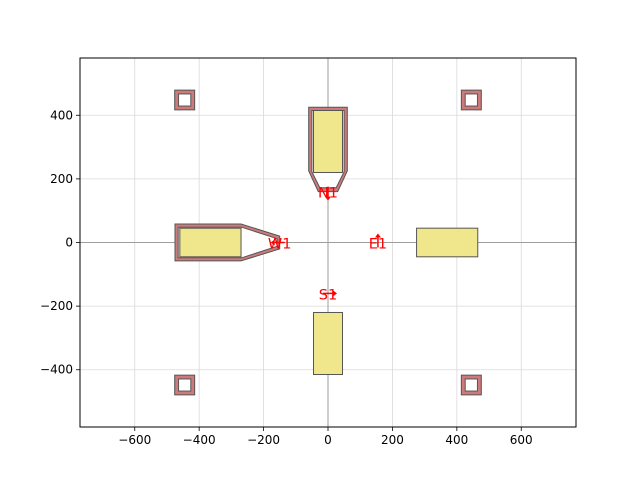  What do you see at coordinates (327, 245) in the screenshot?
I see `port-label-layer: N1 S1 W1 E1` at bounding box center [327, 245].